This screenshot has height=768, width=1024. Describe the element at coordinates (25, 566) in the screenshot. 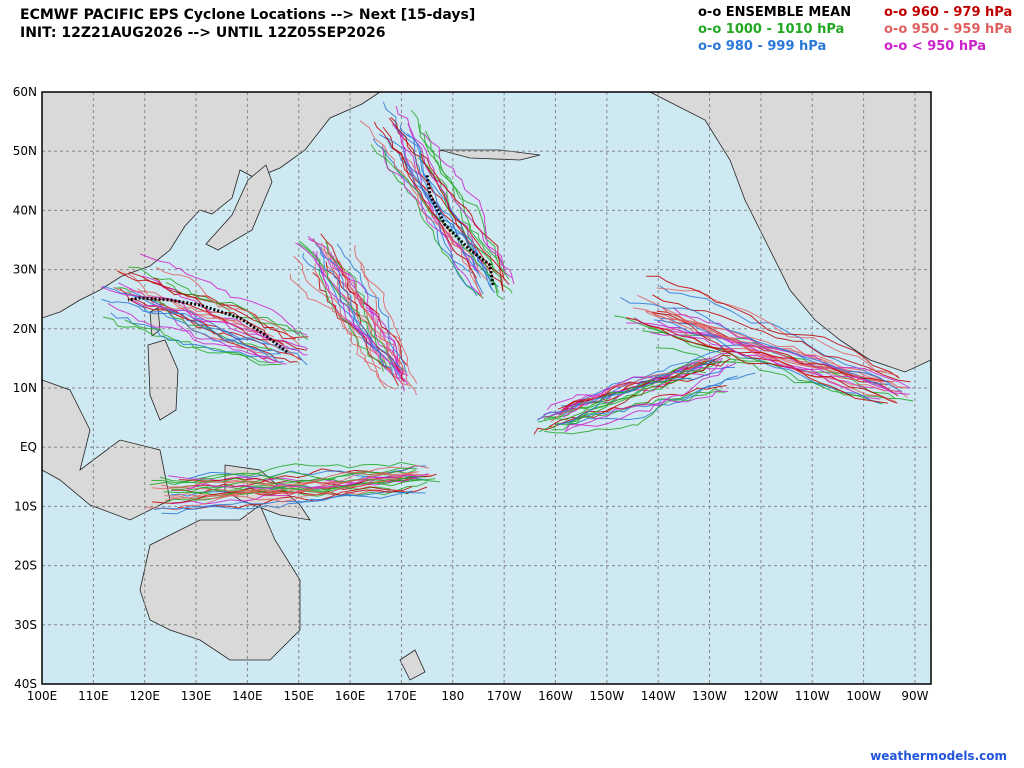

I see `y-tick-label: 20S` at that location.